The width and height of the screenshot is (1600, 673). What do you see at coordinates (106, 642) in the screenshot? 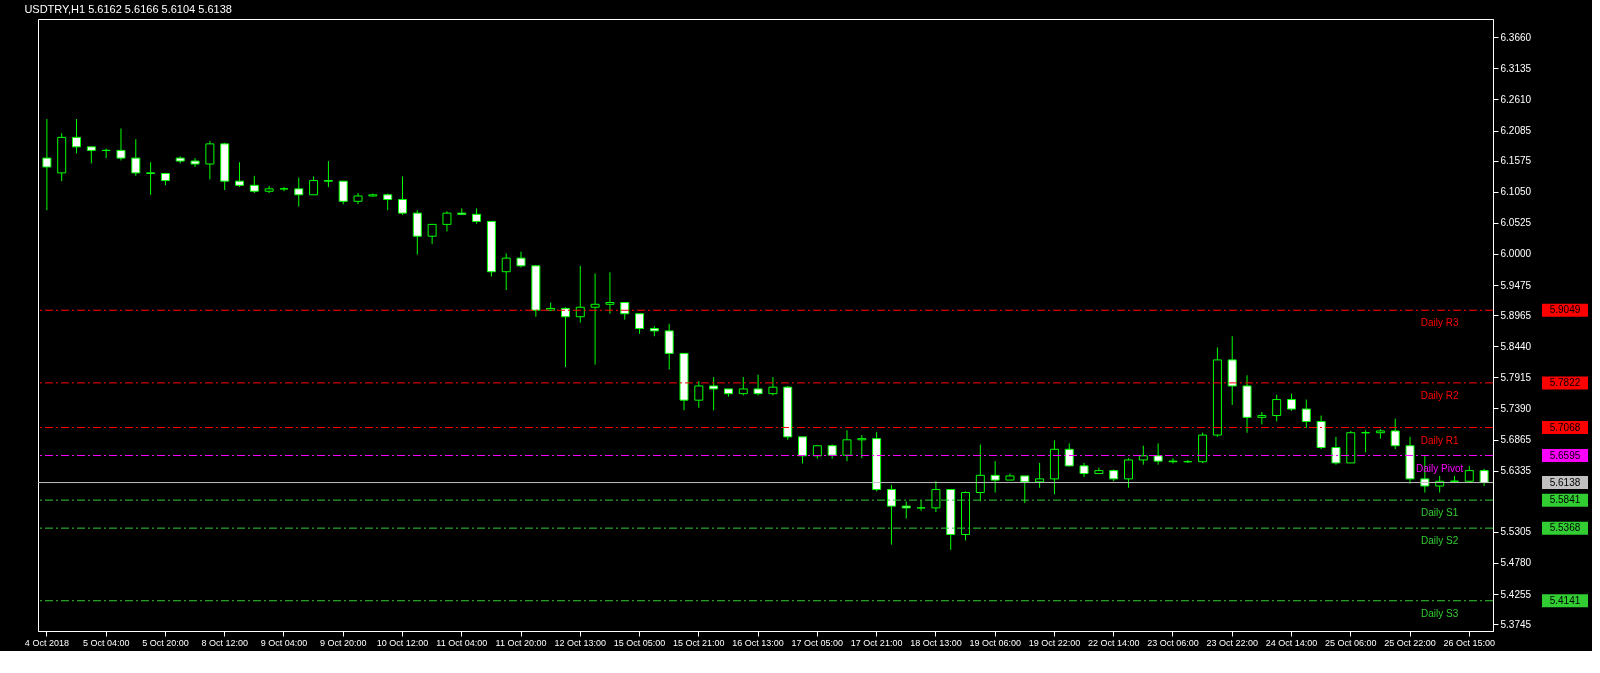
I see `x-tick-label: 5 Oct 04:00` at bounding box center [106, 642].